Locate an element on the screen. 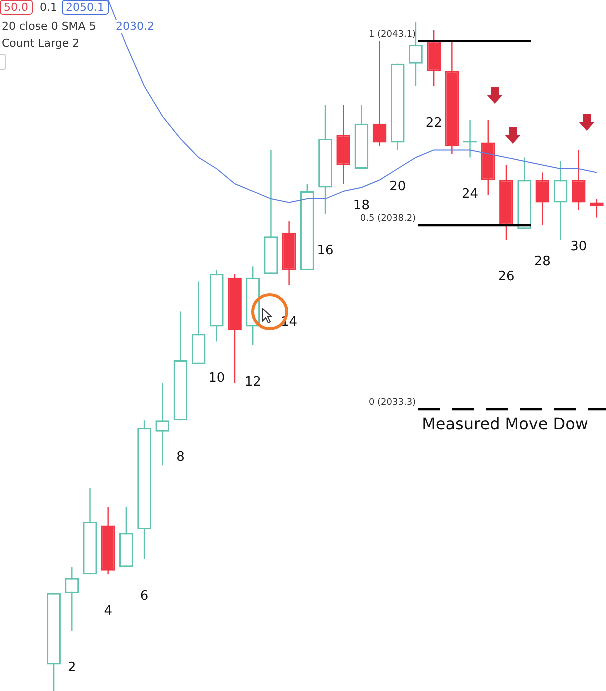  annotation: Measured Move Dow is located at coordinates (505, 424).